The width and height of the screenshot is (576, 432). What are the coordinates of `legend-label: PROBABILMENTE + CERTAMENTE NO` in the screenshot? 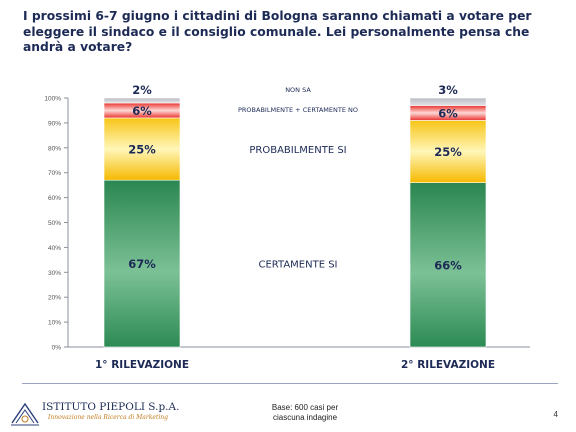 It's located at (298, 110).